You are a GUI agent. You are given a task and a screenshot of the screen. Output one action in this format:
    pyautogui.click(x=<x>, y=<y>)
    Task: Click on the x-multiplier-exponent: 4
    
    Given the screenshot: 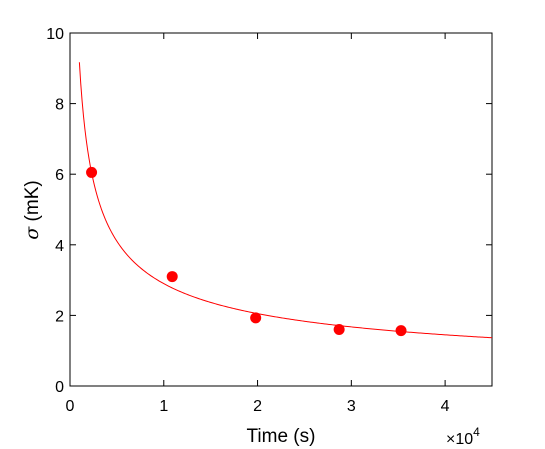 What is the action you would take?
    pyautogui.click(x=476, y=432)
    